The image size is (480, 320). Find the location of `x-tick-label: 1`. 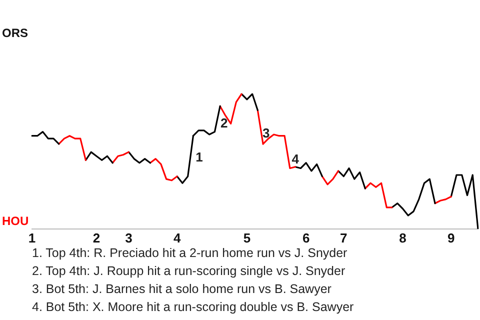

x-tick-label: 1 is located at coordinates (32, 238).